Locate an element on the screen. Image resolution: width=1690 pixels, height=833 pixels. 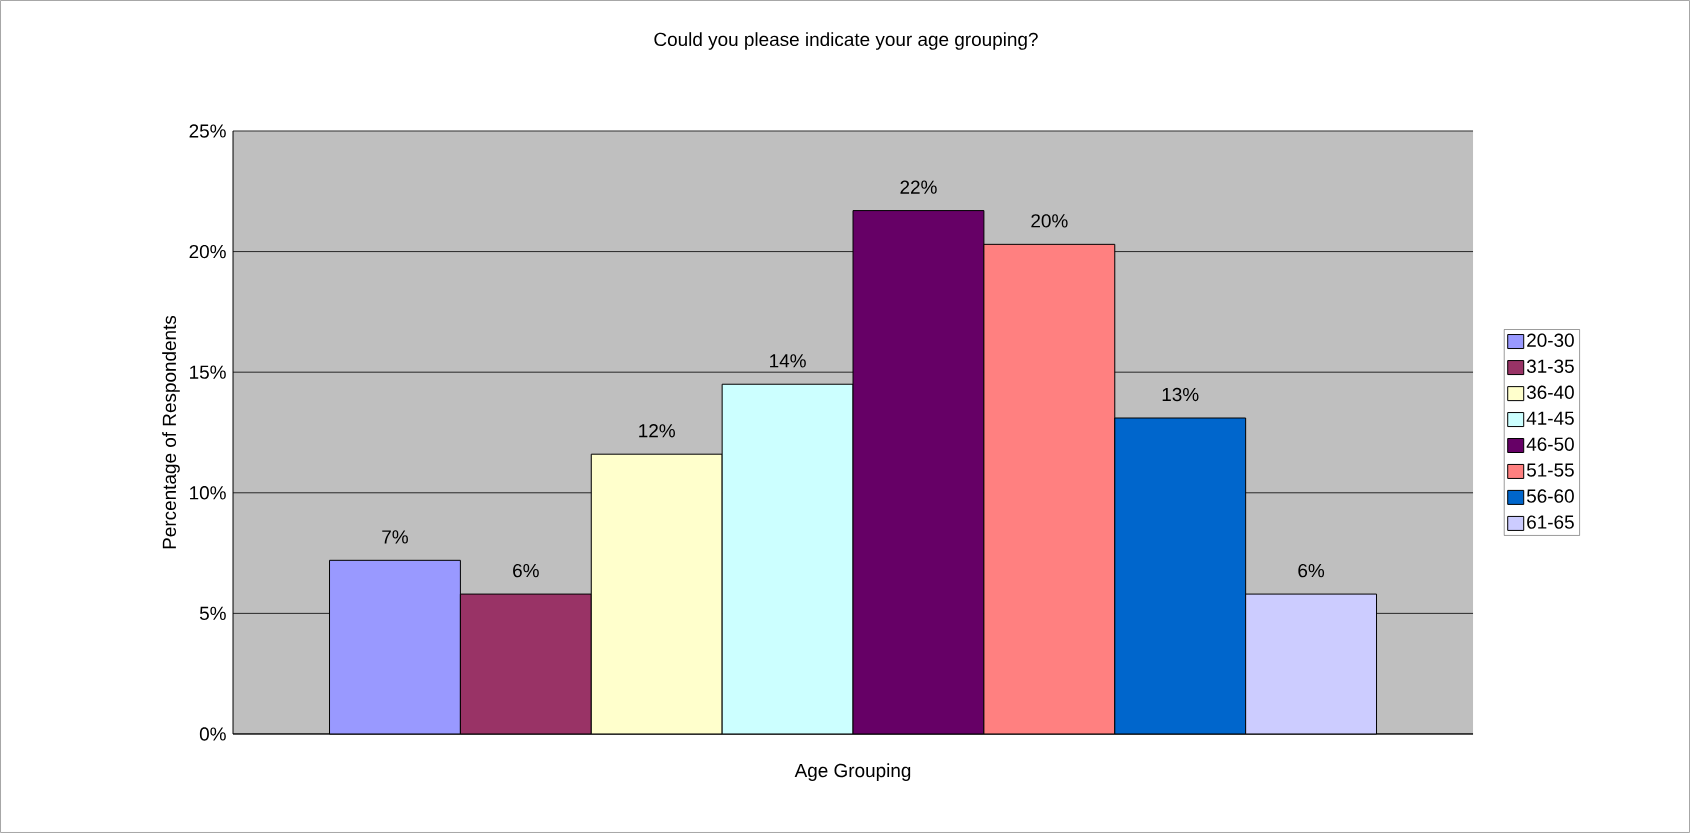
legend-label: 36-40 is located at coordinates (1550, 392).